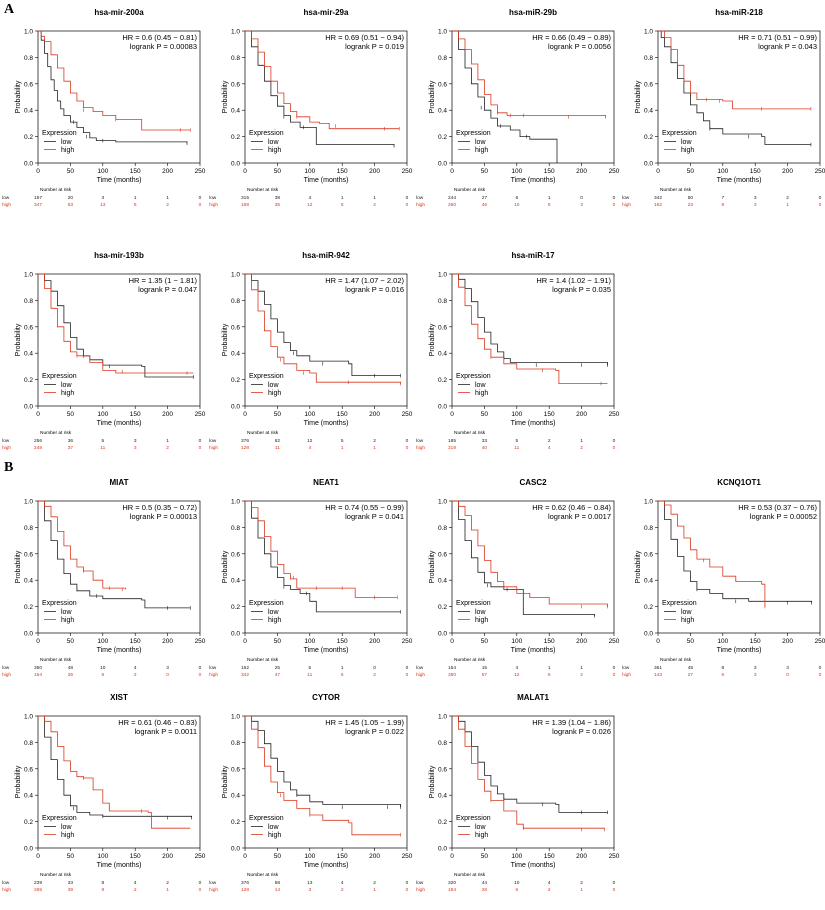  I want to click on risk-row-label-high: high, so click(420, 205).